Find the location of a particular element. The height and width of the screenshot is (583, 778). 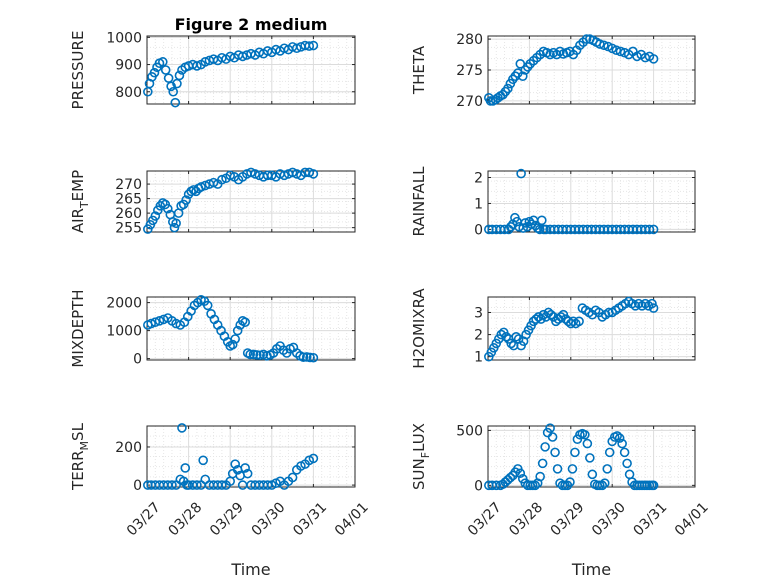

y-tick-label: 280 is located at coordinates (469, 40).